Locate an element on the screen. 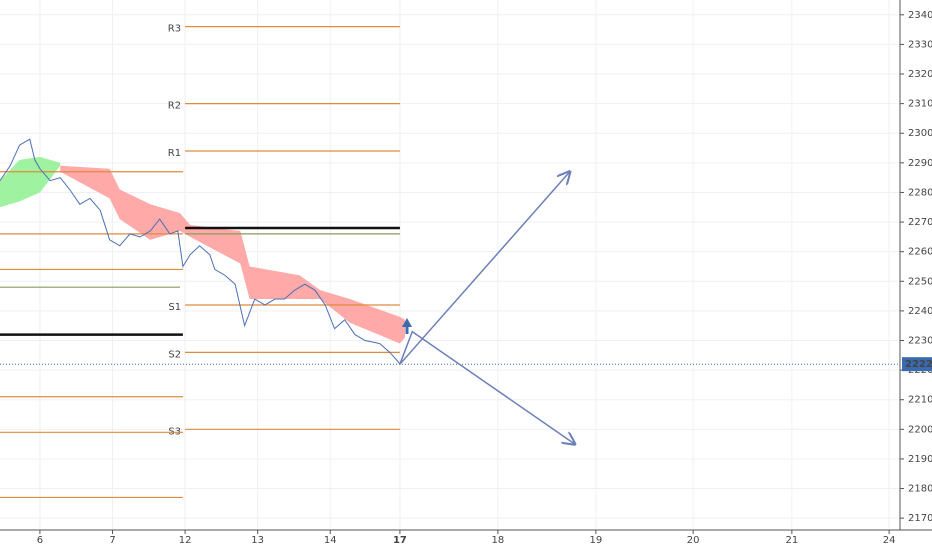  y-tick-label: 2240 is located at coordinates (920, 311).